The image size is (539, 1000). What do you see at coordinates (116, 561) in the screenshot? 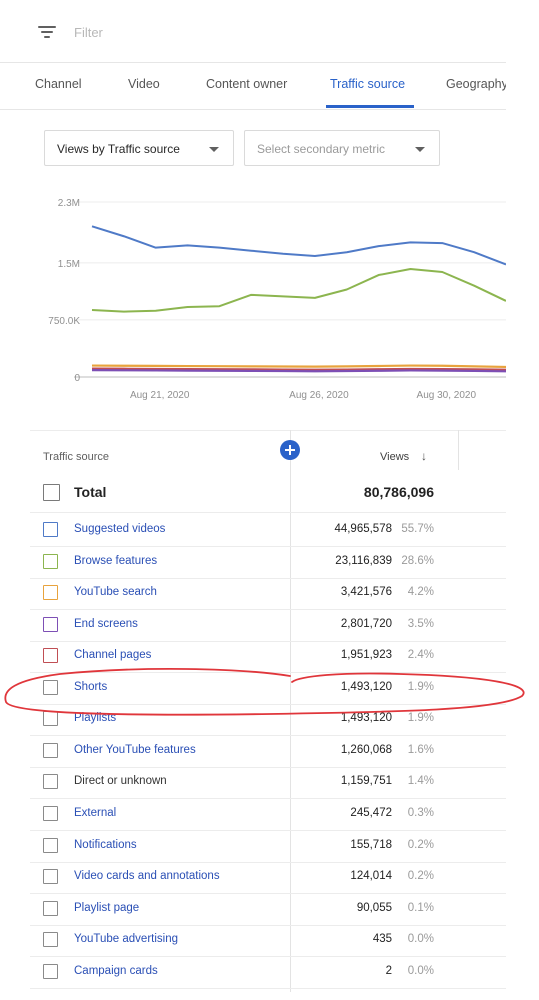
I see `traffic-source-name: Browse features` at bounding box center [116, 561].